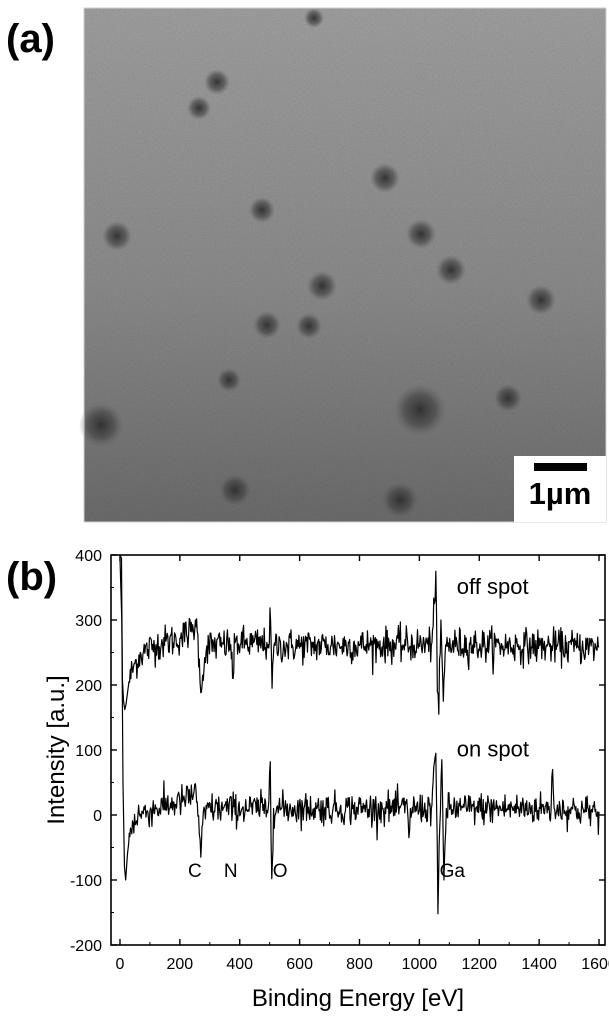 Image resolution: width=609 pixels, height=1020 pixels. I want to click on panel-b-label: (b), so click(31, 577).